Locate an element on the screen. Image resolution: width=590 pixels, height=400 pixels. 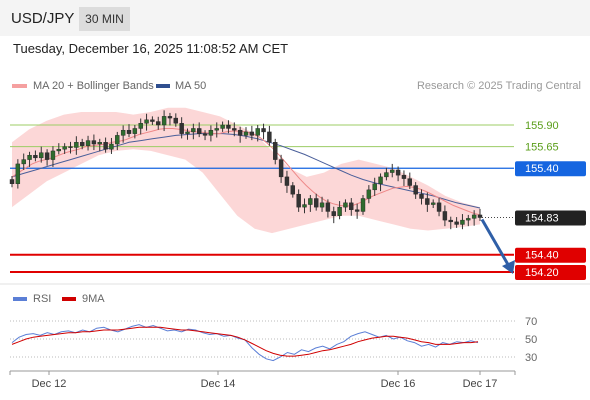
ma9-legend-swatch is located at coordinates (69, 299).